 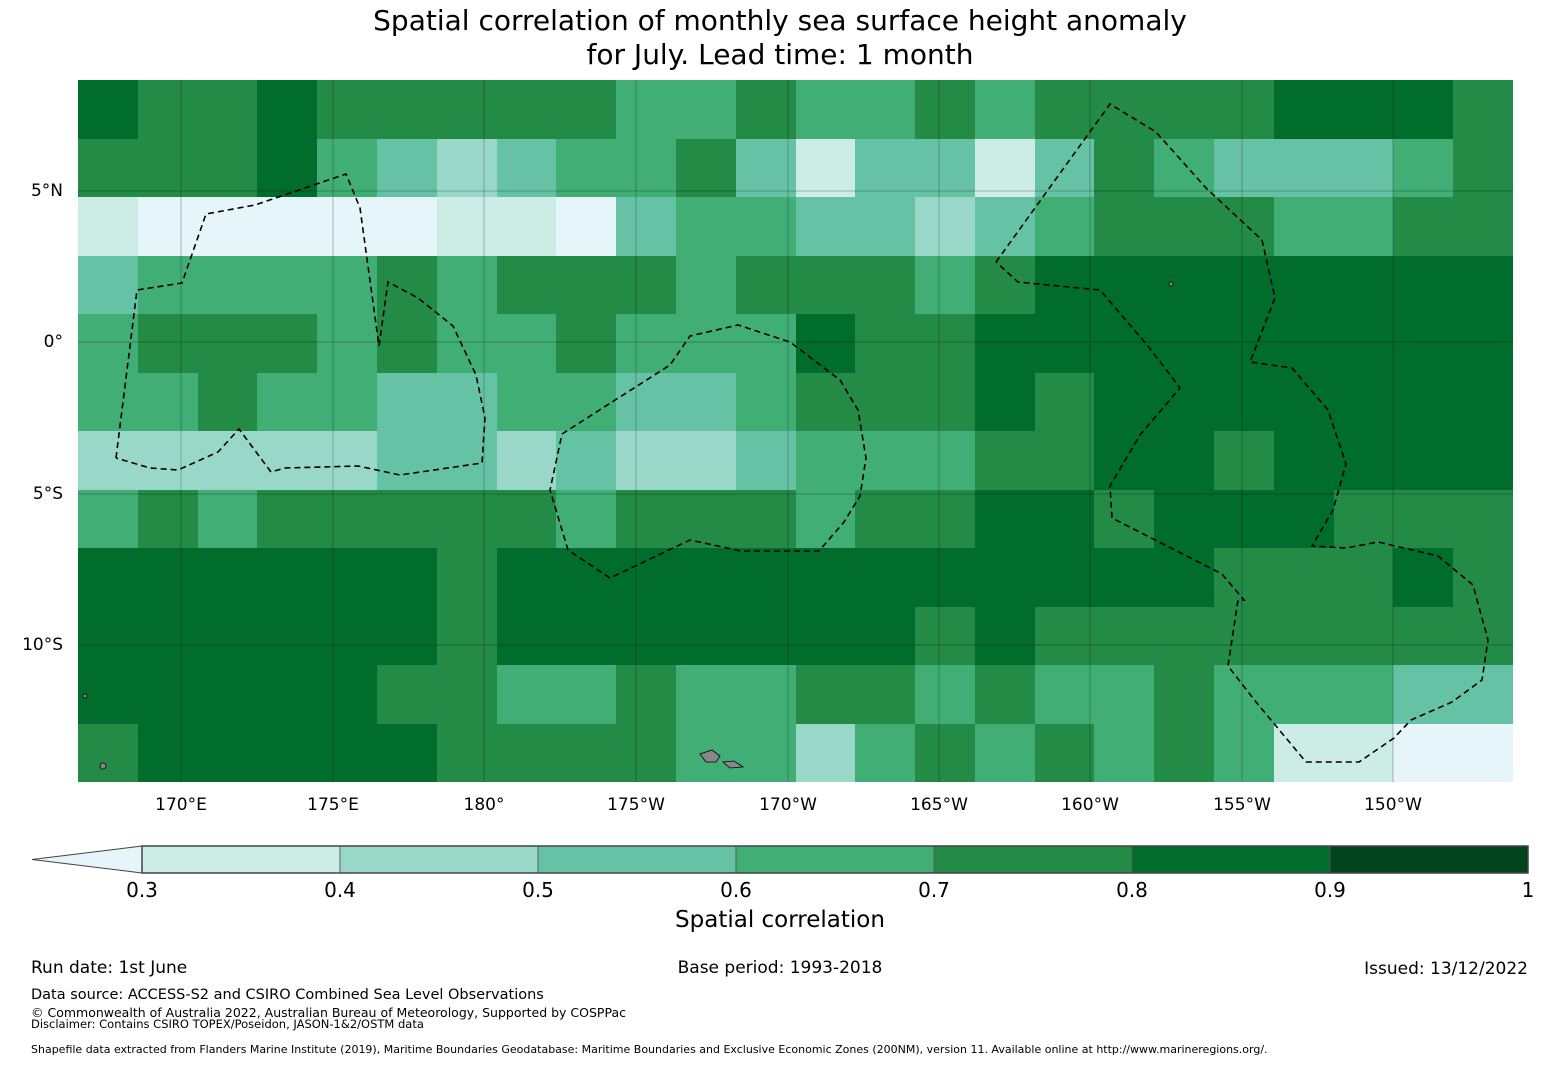 What do you see at coordinates (780, 968) in the screenshot?
I see `base-period: Base period: 1993-2018` at bounding box center [780, 968].